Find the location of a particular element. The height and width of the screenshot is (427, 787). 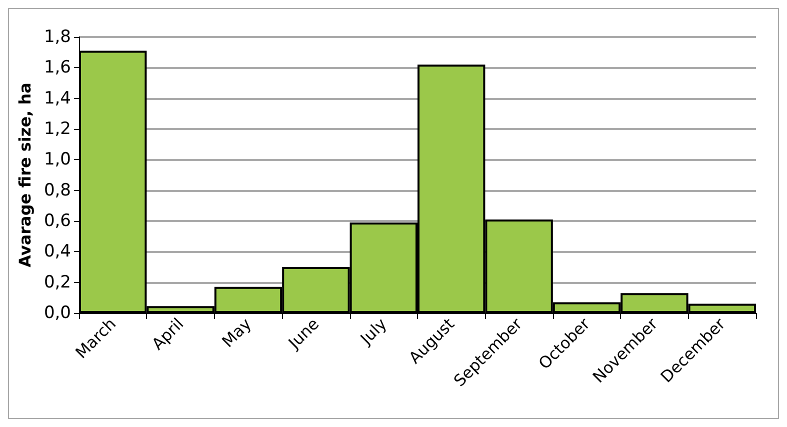

y-tick-label: 0,2 is located at coordinates (57, 282).